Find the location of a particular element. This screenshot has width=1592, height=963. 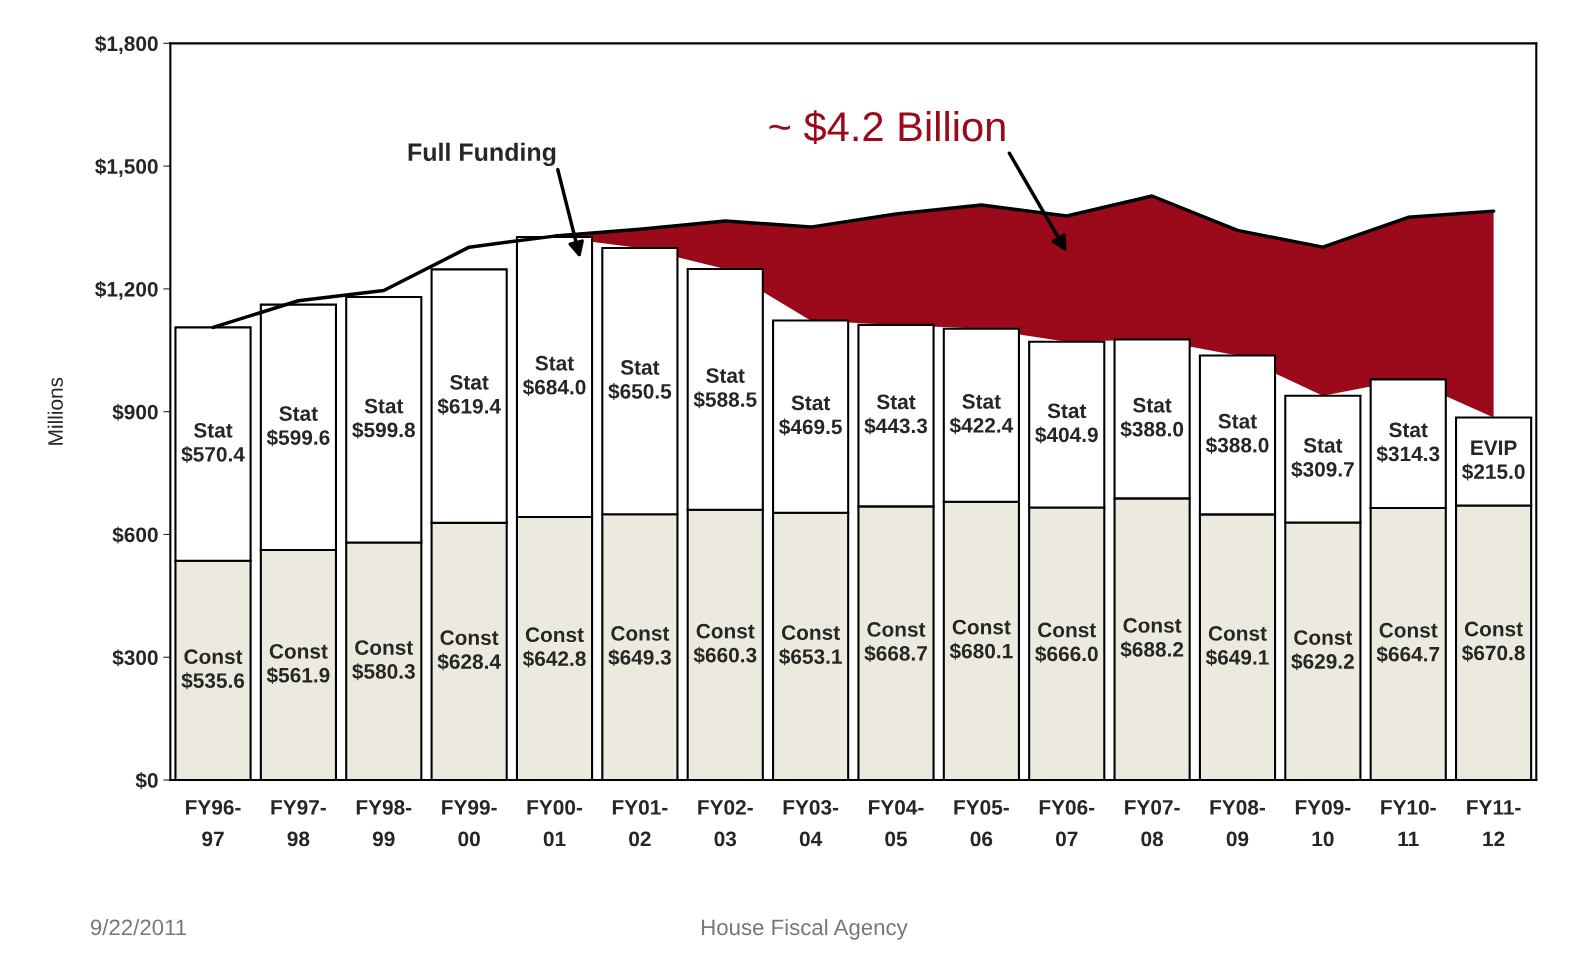

data-label: Stat $599.6 is located at coordinates (298, 426).